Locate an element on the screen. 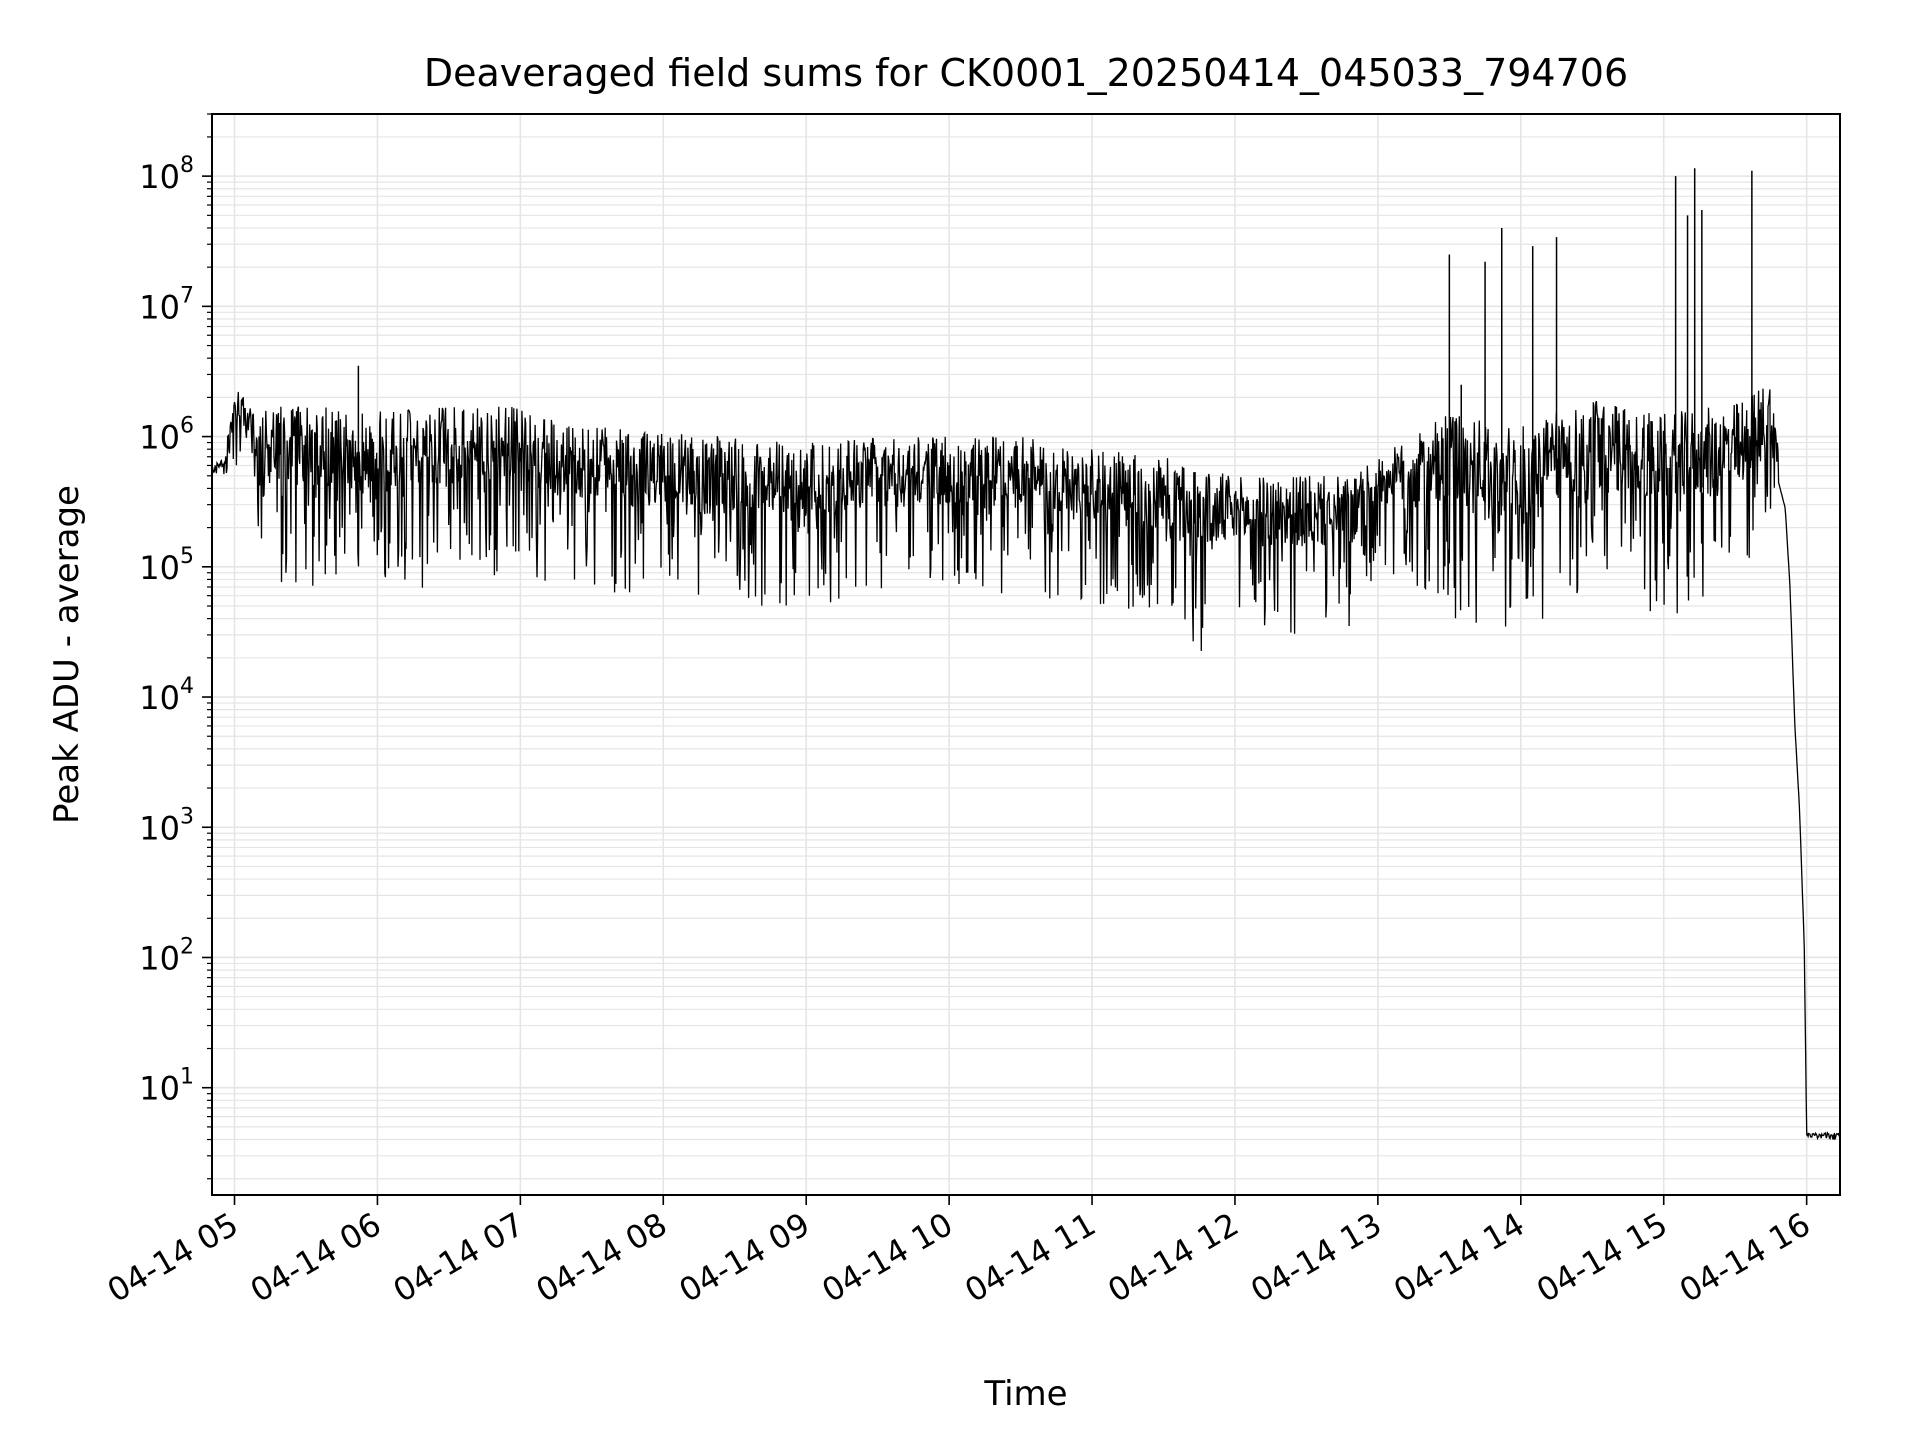 Image resolution: width=1920 pixels, height=1440 pixels. y-tick-label: 10¹ is located at coordinates (166, 1086).